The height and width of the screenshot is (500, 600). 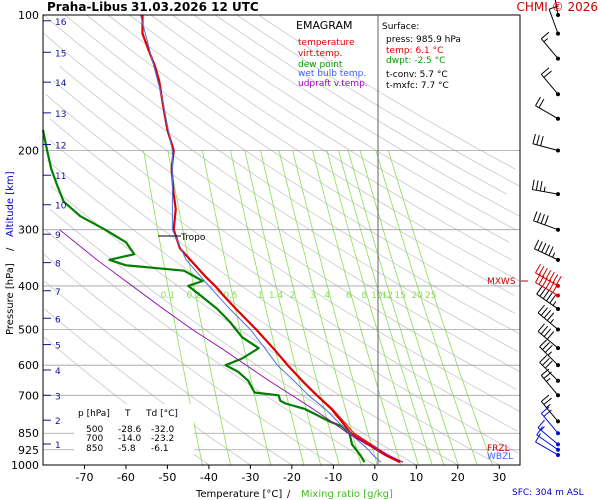 I want to click on altitude-tick-label: 6, so click(x=58, y=320).